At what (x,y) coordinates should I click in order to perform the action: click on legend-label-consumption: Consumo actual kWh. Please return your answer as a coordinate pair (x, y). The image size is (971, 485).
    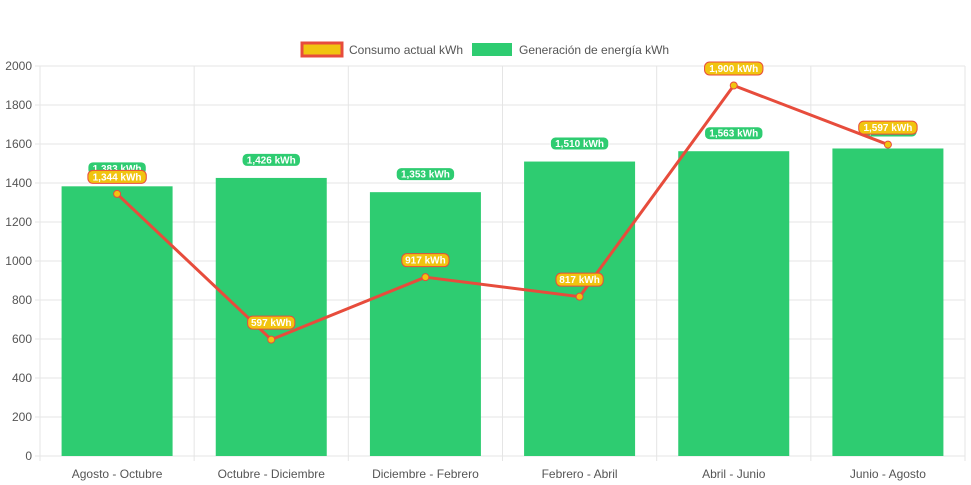
    Looking at the image, I should click on (406, 50).